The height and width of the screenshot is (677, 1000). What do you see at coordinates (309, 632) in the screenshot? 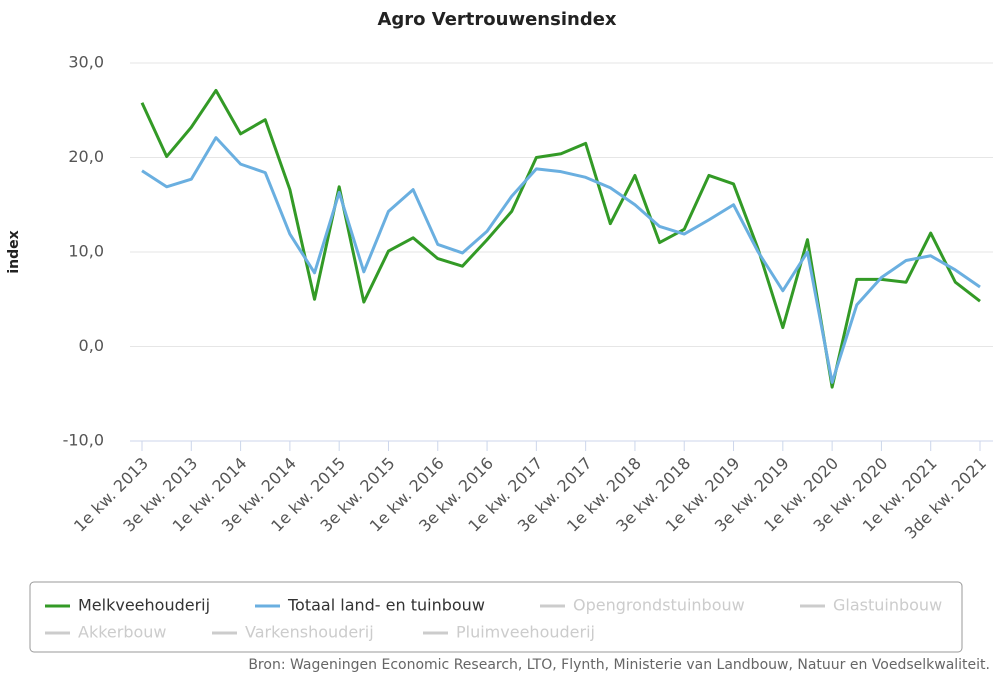
I see `legend-label: Varkenshouderij` at bounding box center [309, 632].